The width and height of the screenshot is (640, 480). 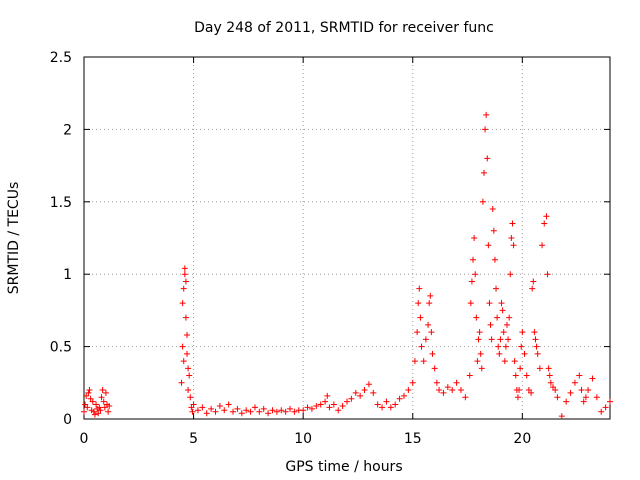 What do you see at coordinates (303, 439) in the screenshot?
I see `x-tick-label: 10` at bounding box center [303, 439].